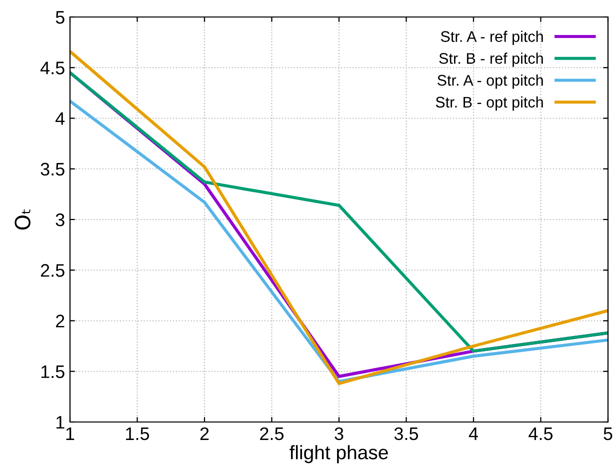  Describe the element at coordinates (406, 433) in the screenshot. I see `x-tick-label: 3.5` at that location.